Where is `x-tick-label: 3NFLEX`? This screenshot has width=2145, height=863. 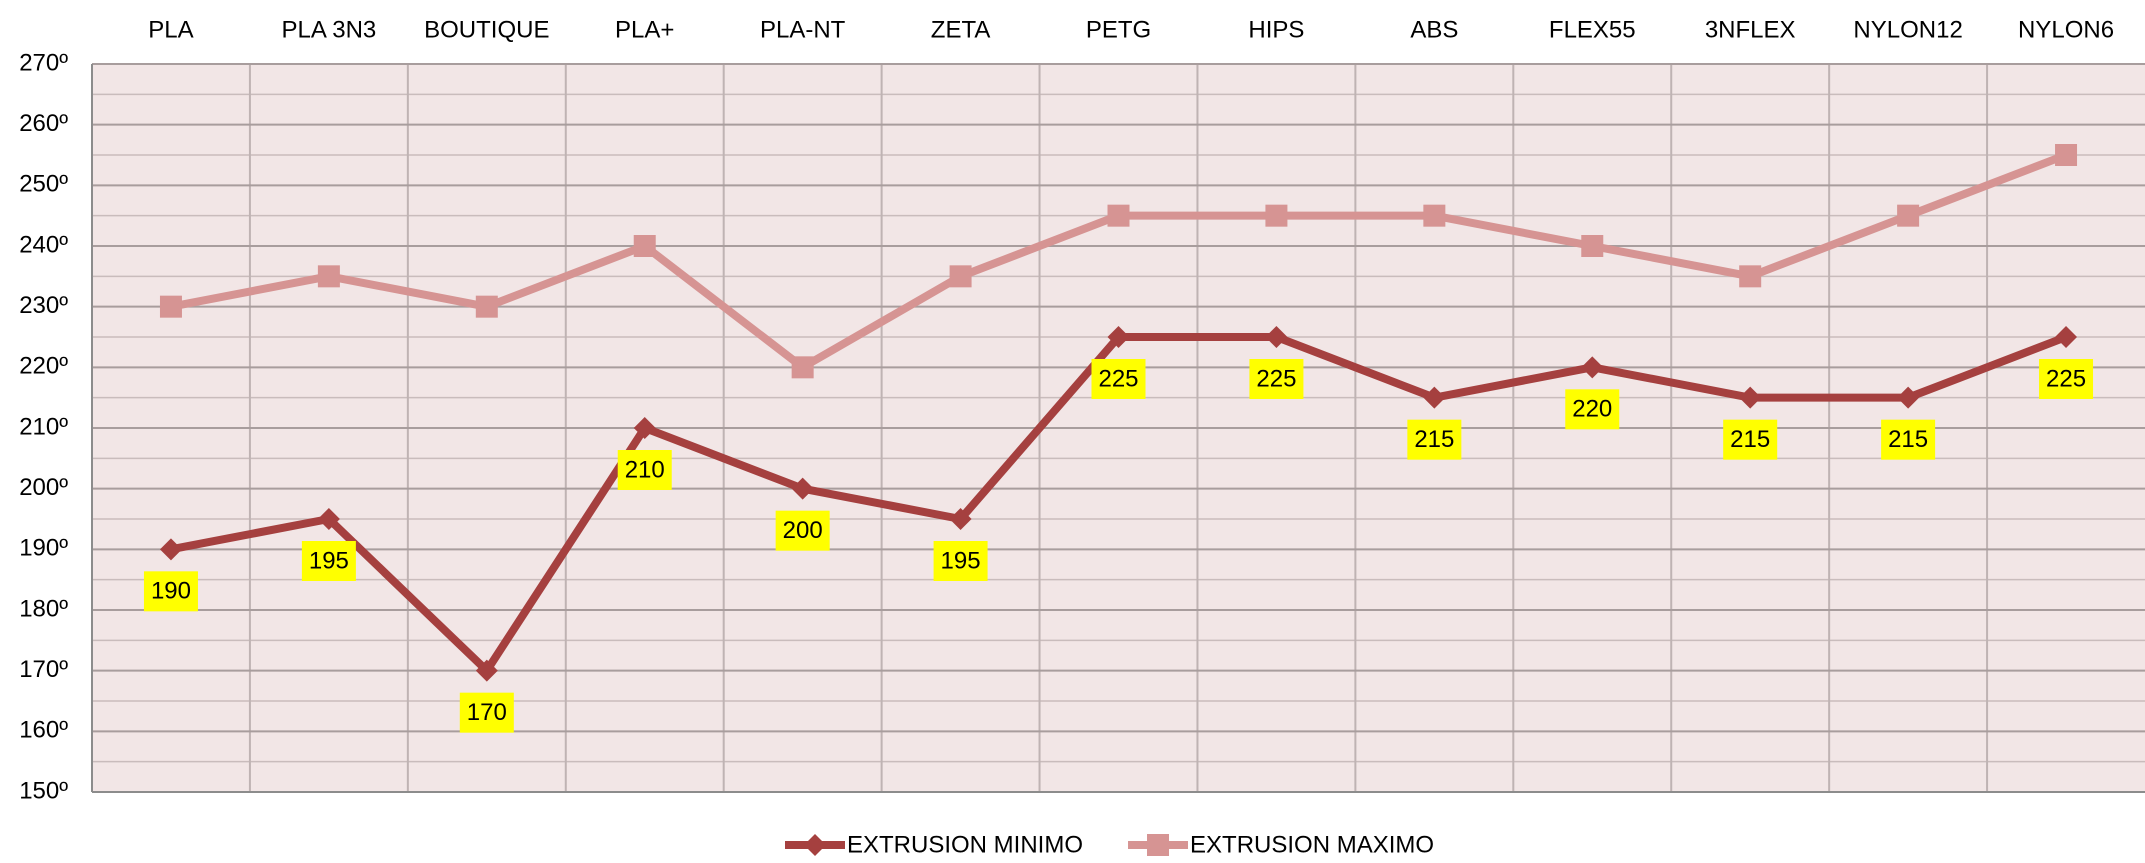 x-tick-label: 3NFLEX is located at coordinates (1750, 29).